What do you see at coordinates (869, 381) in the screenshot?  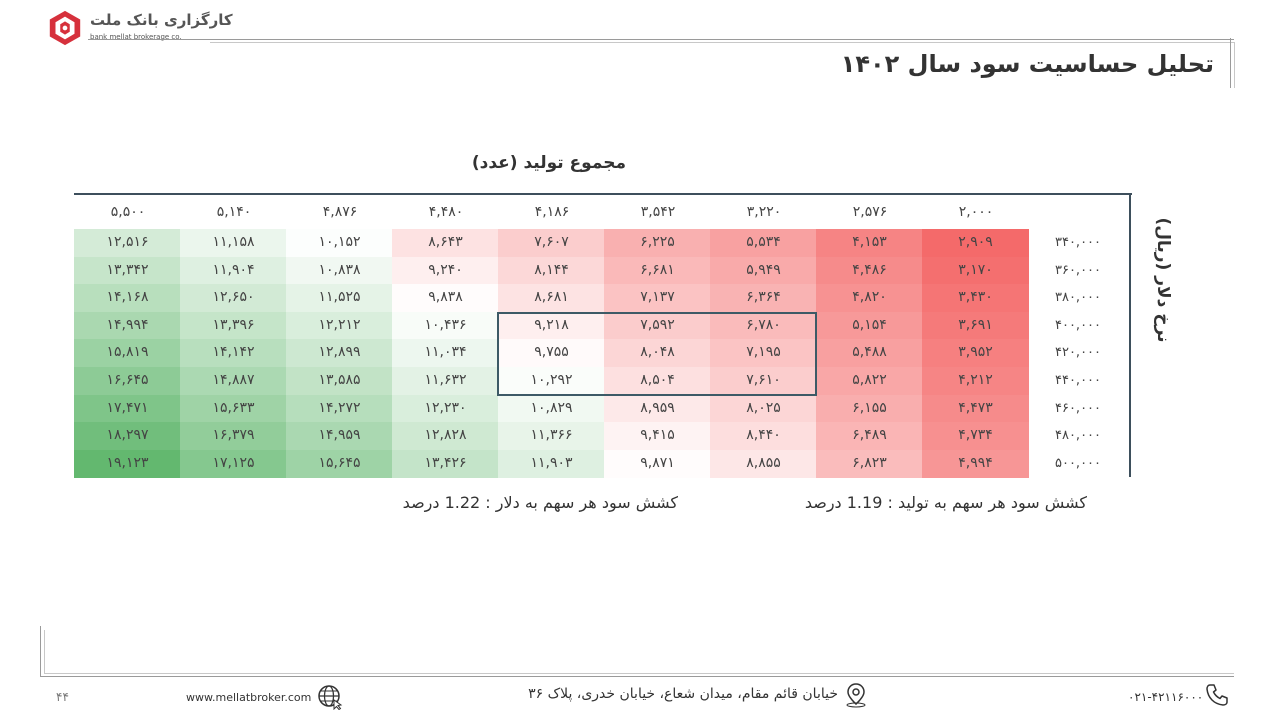 I see `heatmap-cell: ۵,۸۲۲` at bounding box center [869, 381].